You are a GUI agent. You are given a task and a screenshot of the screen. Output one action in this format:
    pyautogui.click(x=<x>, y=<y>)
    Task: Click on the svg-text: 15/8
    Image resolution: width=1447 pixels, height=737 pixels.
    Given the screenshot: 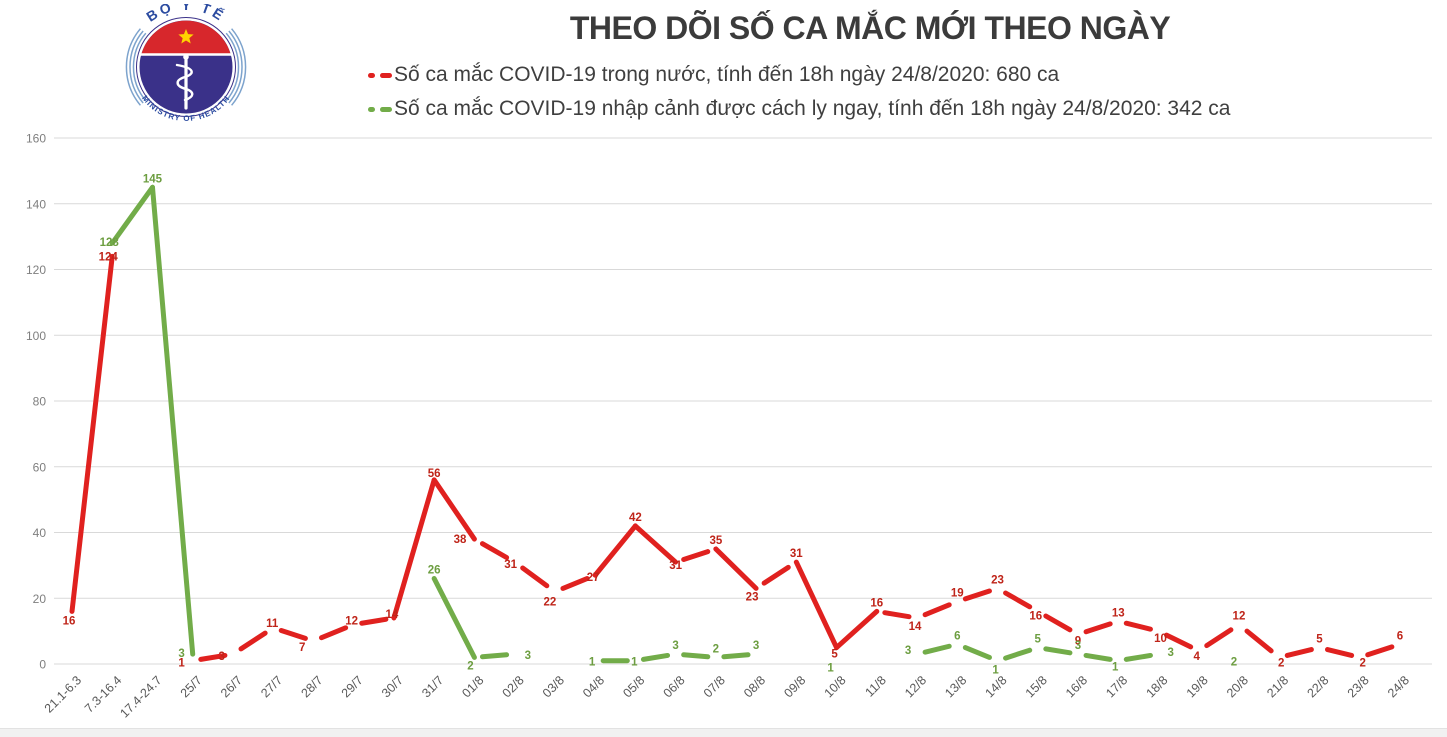 What is the action you would take?
    pyautogui.click(x=1036, y=686)
    